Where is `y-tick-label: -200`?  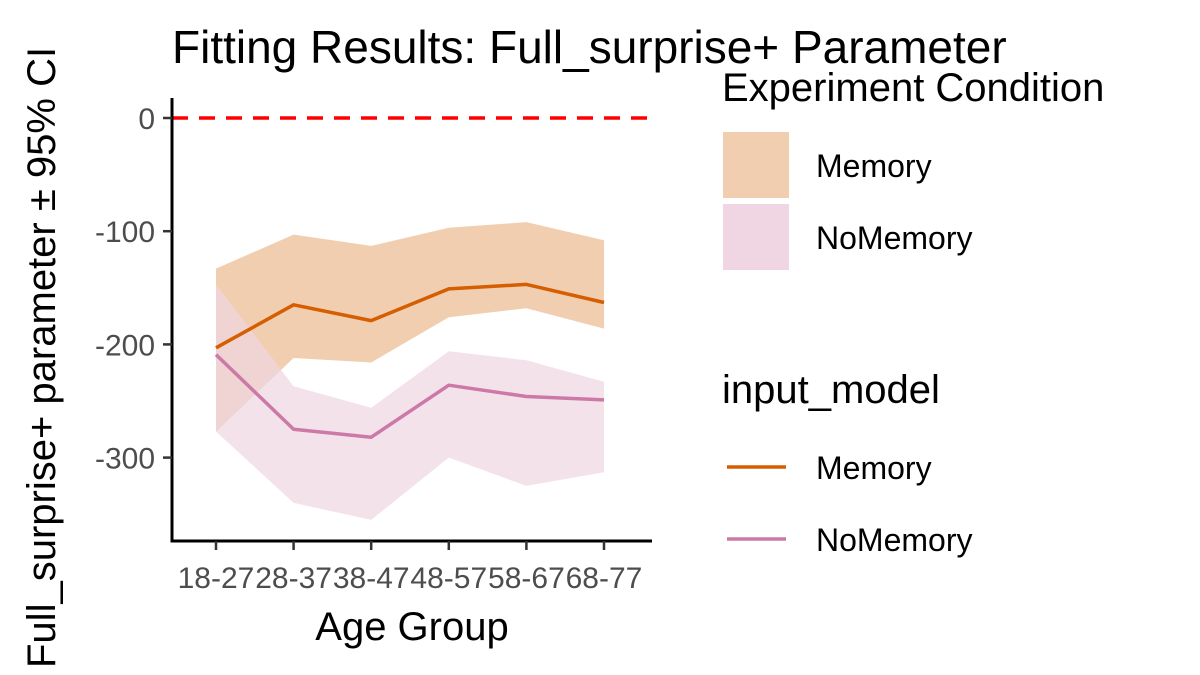 y-tick-label: -200 is located at coordinates (125, 345).